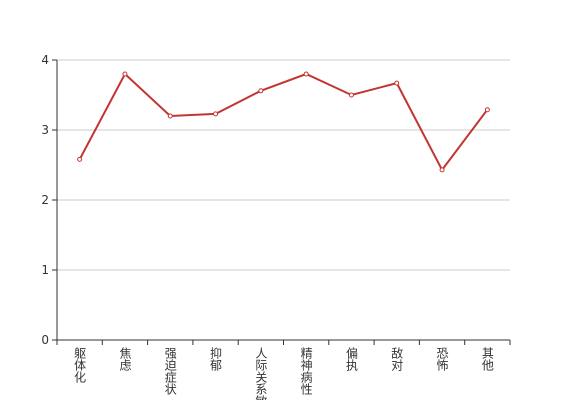  What do you see at coordinates (45, 60) in the screenshot?
I see `y-tick-label: 4` at bounding box center [45, 60].